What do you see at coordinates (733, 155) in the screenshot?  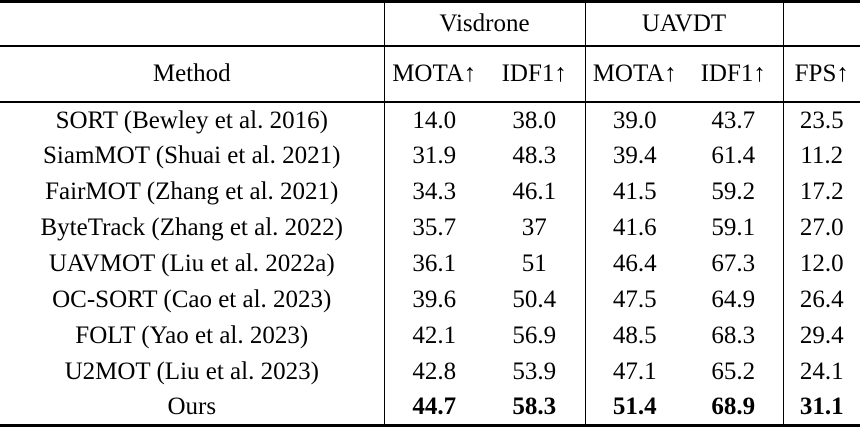 I see `uavdt-idf1-cell: 61.4` at bounding box center [733, 155].